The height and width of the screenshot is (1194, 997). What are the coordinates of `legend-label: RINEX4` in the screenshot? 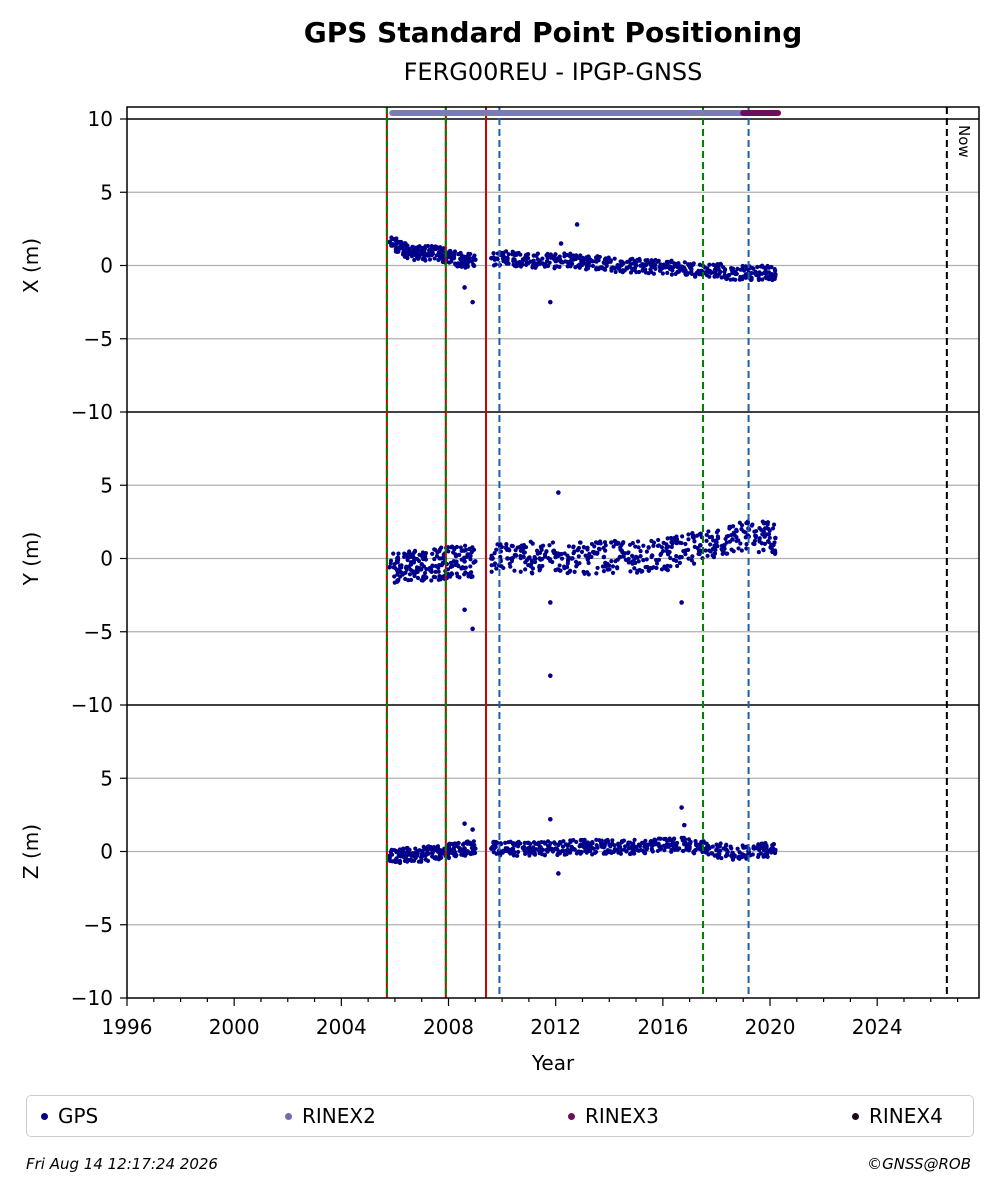 It's located at (906, 1116).